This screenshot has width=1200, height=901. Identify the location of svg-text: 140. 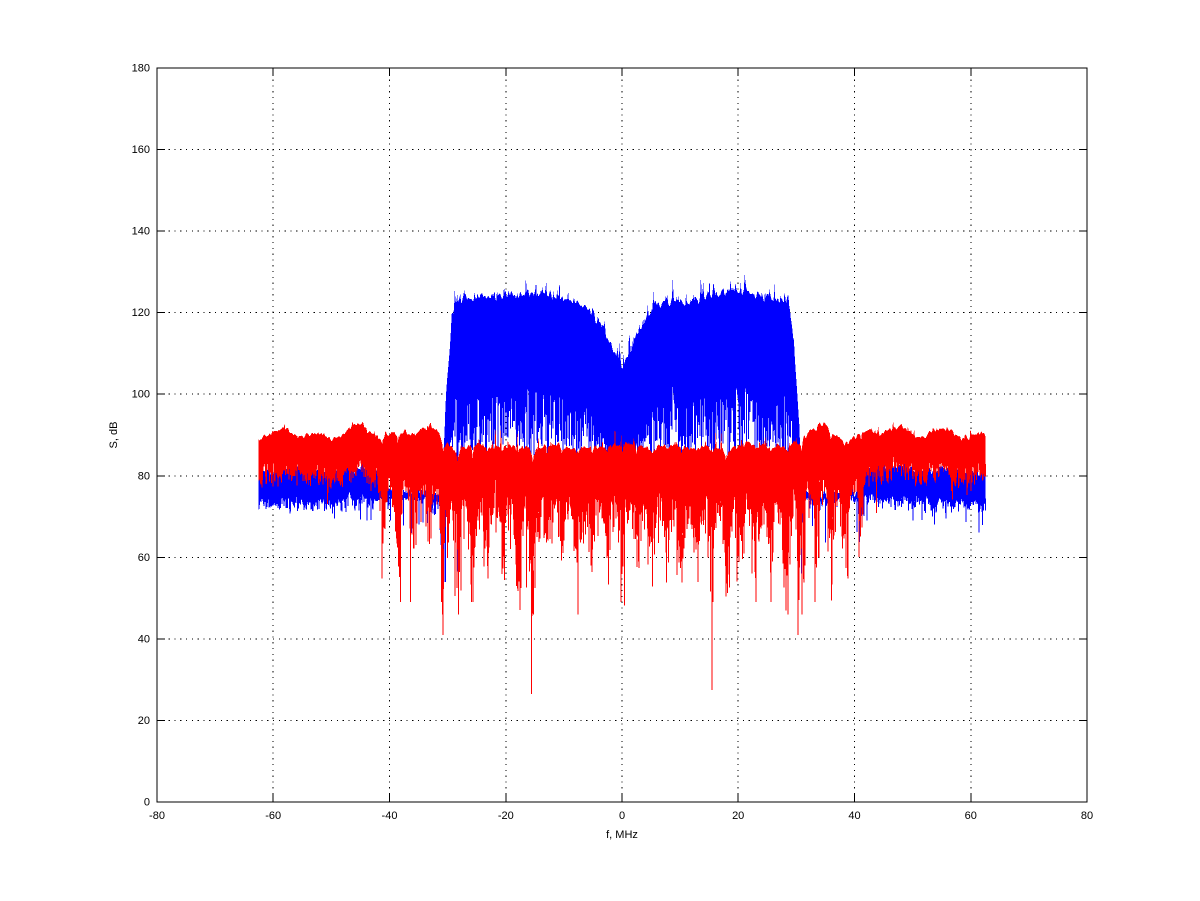
(141, 232).